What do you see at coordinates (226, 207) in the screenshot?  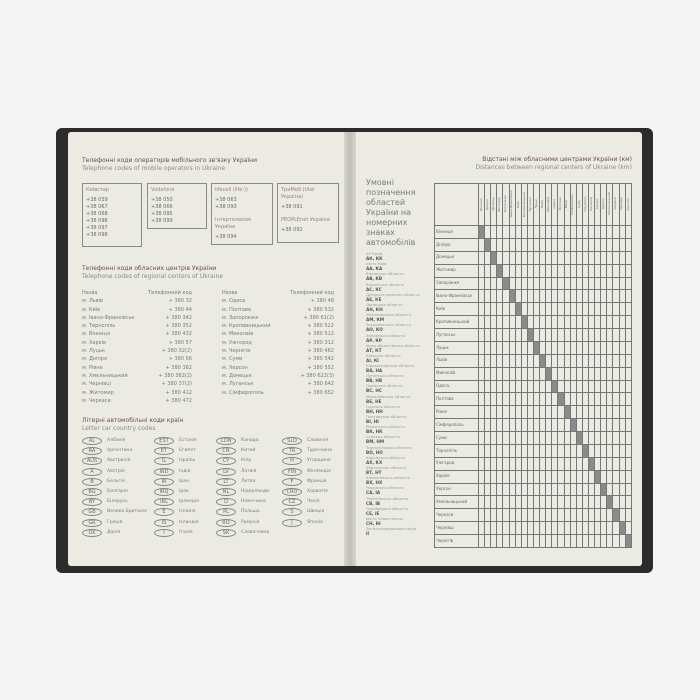 I see `operator-code: +38 093` at bounding box center [226, 207].